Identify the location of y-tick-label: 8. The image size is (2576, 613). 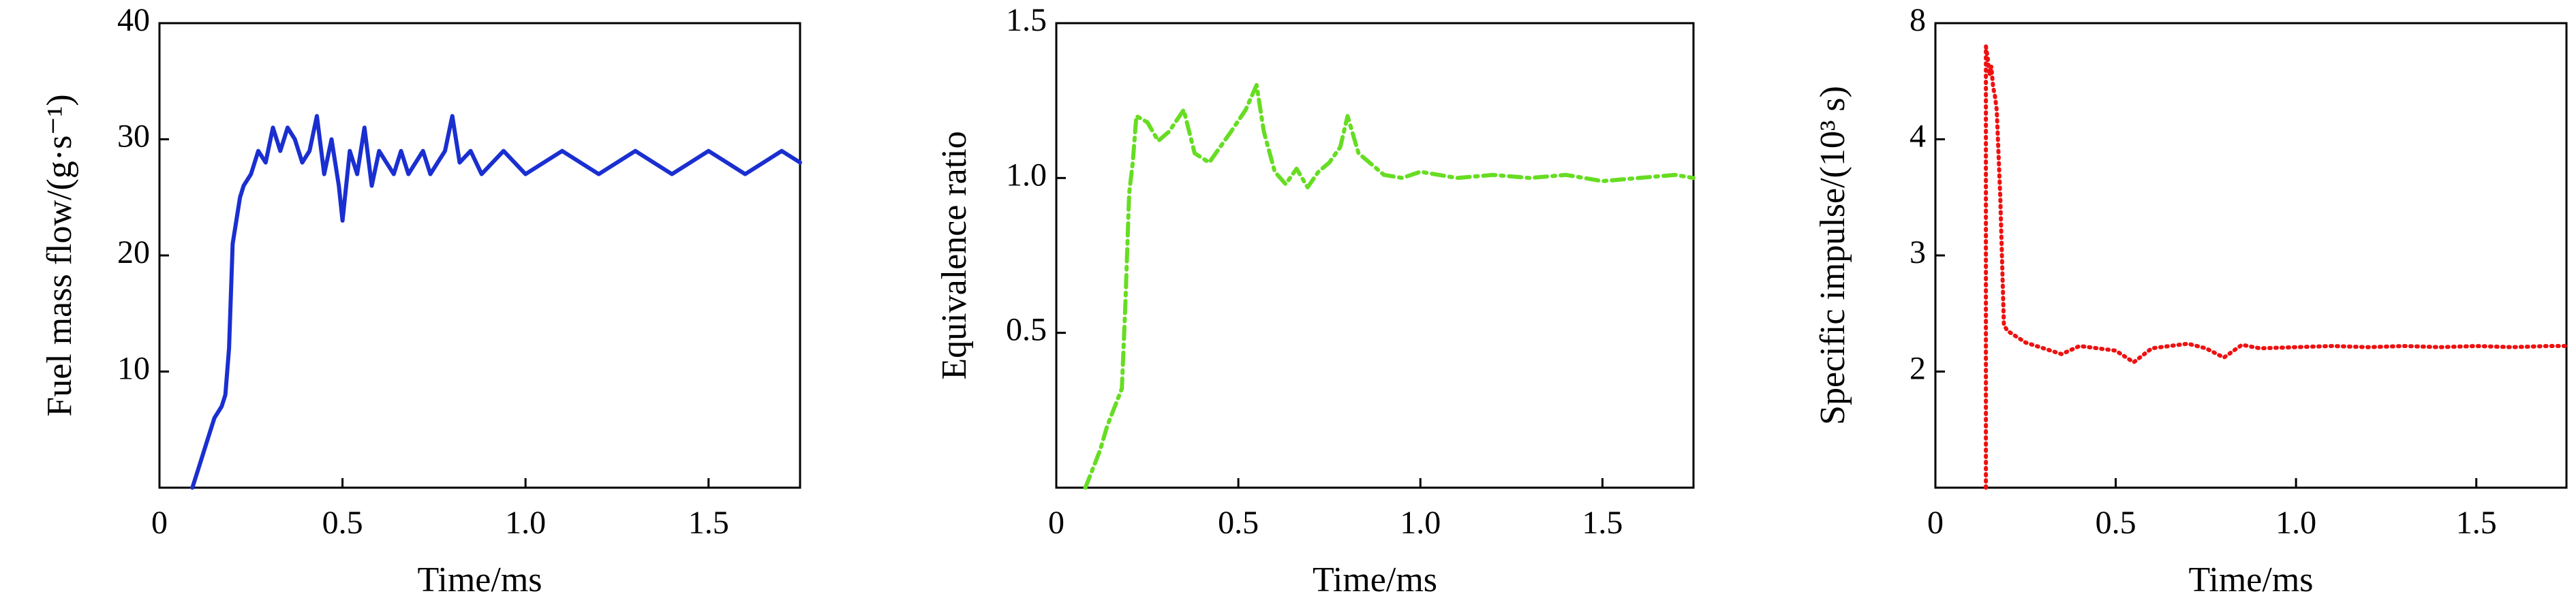
(1918, 20).